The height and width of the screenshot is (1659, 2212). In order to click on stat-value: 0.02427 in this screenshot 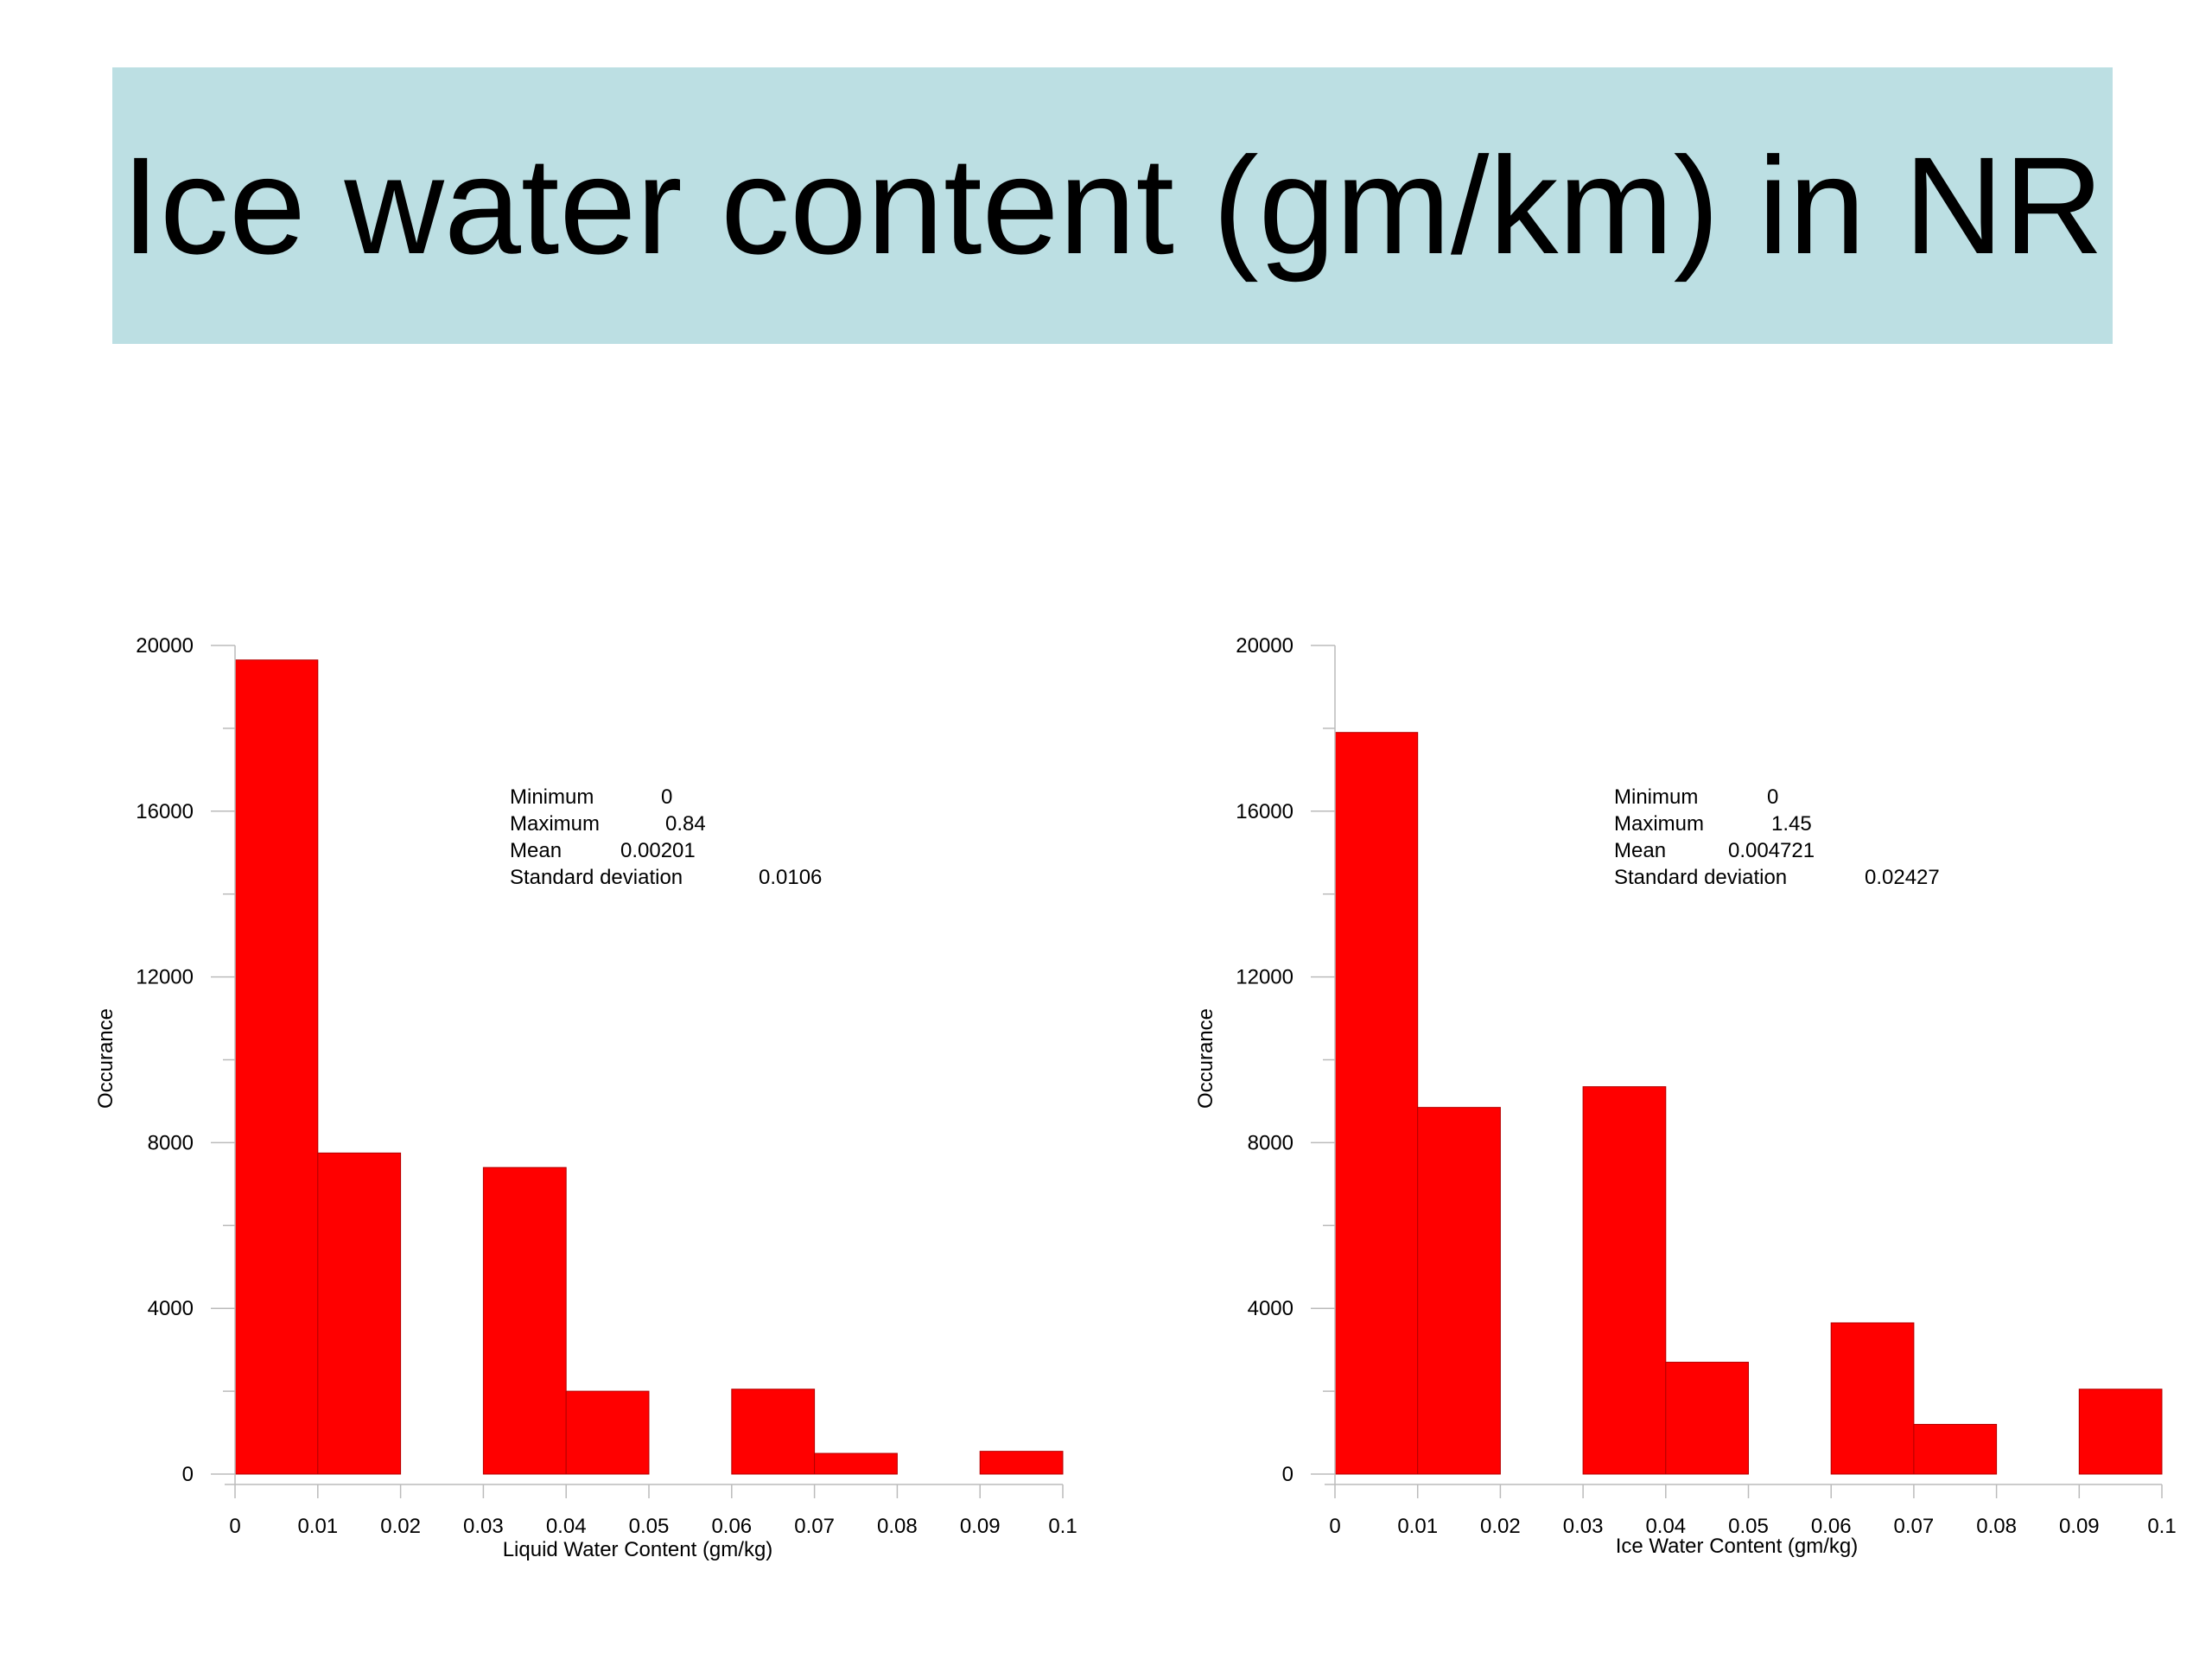, I will do `click(1902, 877)`.